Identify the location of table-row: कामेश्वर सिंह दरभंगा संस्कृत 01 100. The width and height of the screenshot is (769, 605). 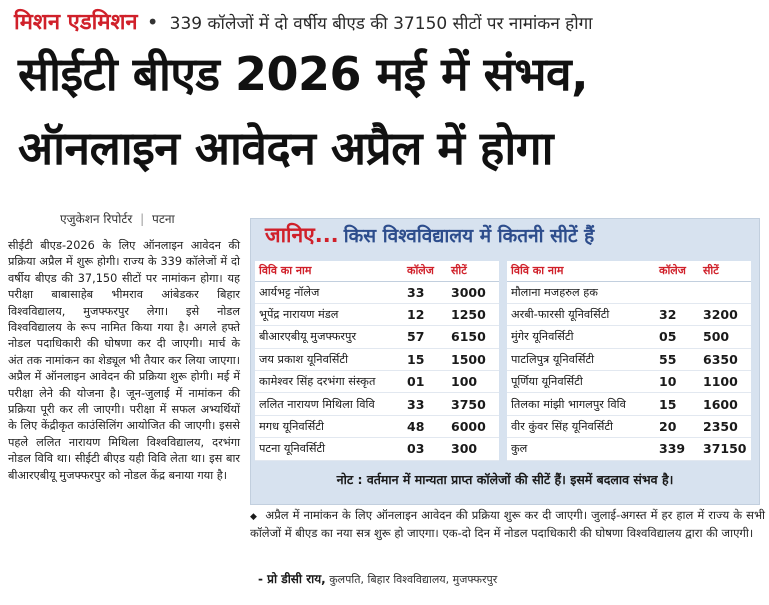
(377, 382).